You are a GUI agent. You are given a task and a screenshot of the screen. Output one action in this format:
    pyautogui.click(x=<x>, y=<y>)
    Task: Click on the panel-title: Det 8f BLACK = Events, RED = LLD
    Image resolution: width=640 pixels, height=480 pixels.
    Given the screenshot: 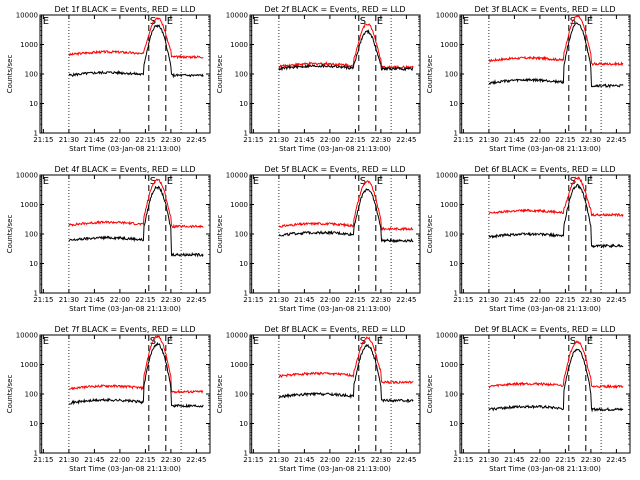 What is the action you would take?
    pyautogui.click(x=334, y=329)
    